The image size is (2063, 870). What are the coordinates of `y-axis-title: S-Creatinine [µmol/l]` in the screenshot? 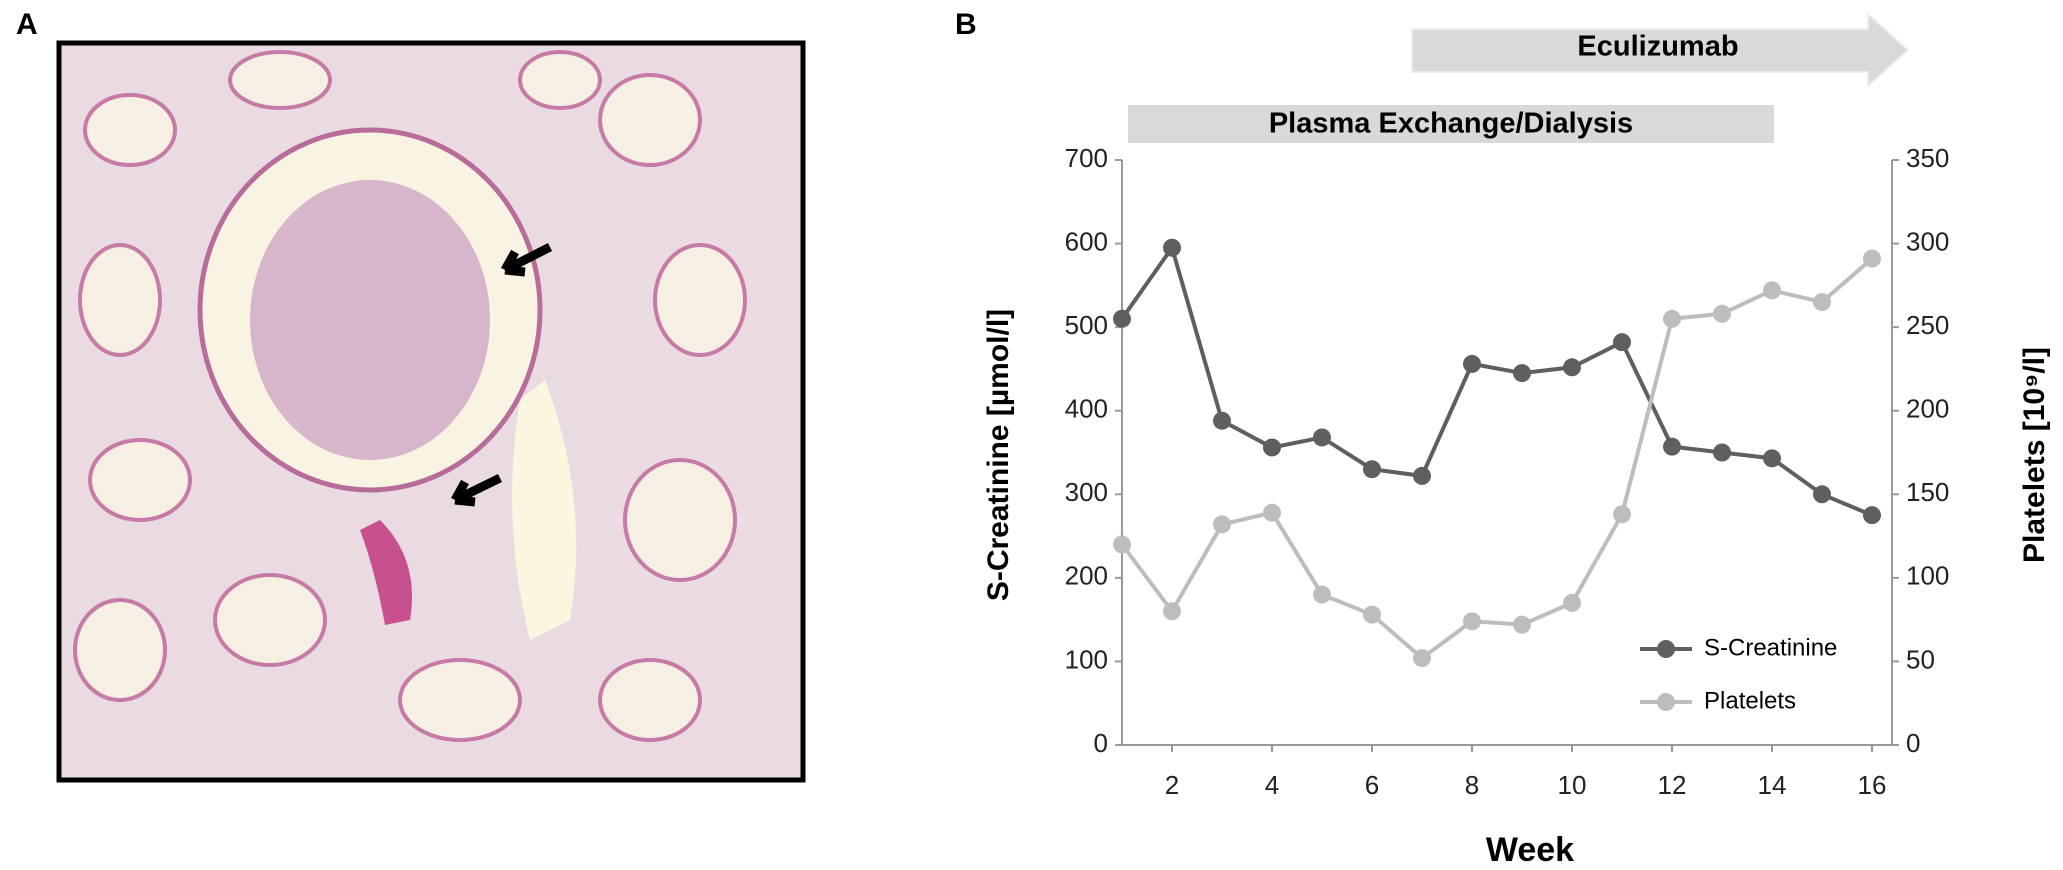 It's located at (998, 455).